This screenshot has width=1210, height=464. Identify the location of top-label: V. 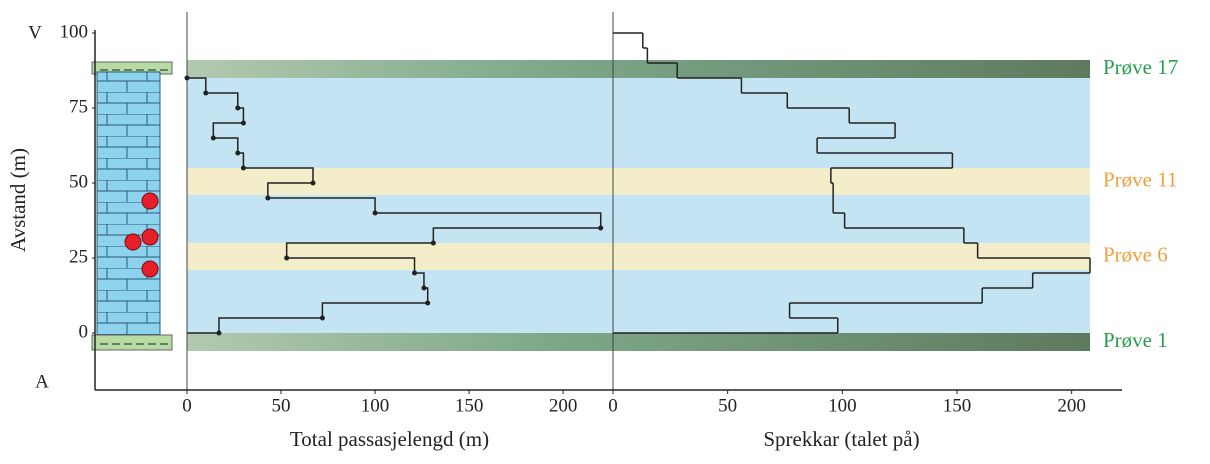
(35, 32).